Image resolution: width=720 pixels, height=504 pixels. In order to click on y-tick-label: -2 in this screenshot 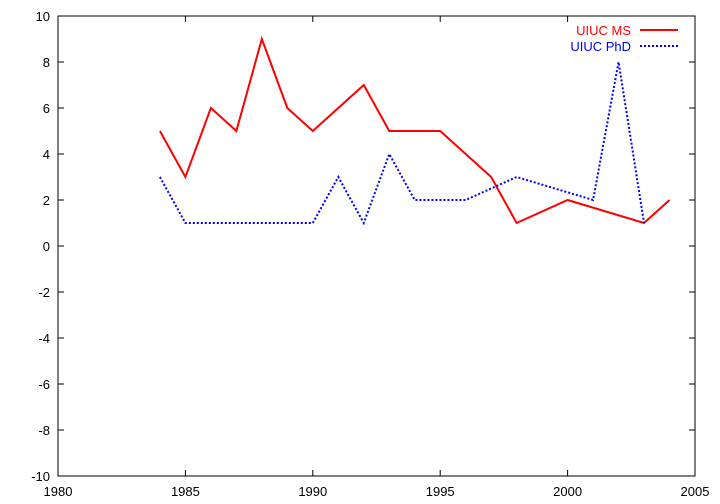, I will do `click(44, 292)`.